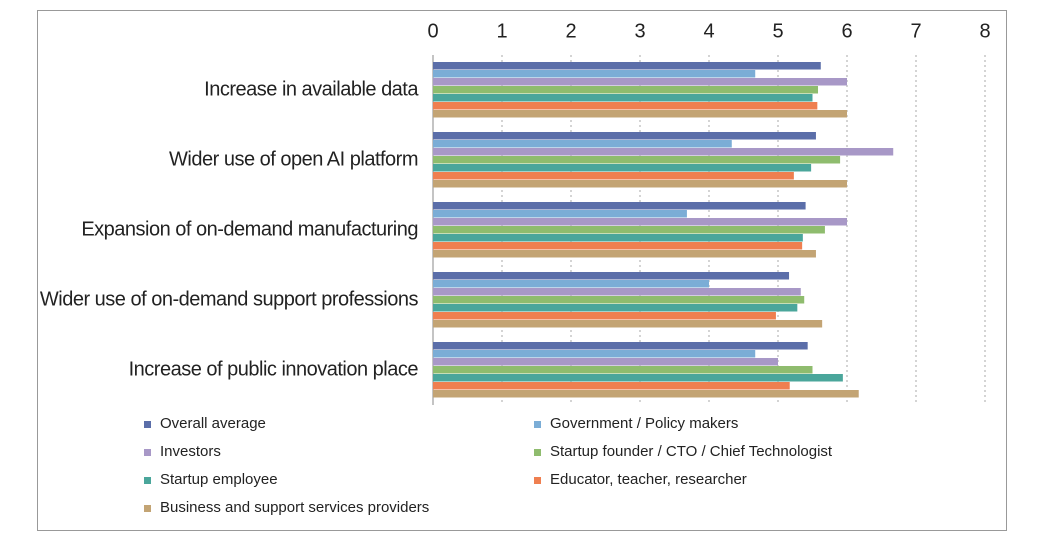 This screenshot has width=1044, height=542. What do you see at coordinates (501, 31) in the screenshot?
I see `x-tick-label: 1` at bounding box center [501, 31].